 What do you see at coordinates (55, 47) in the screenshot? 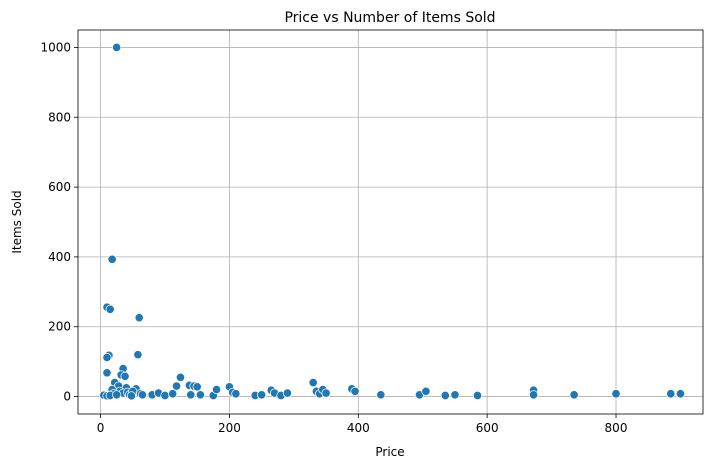
I see `y-tick-label: 1000` at bounding box center [55, 47].